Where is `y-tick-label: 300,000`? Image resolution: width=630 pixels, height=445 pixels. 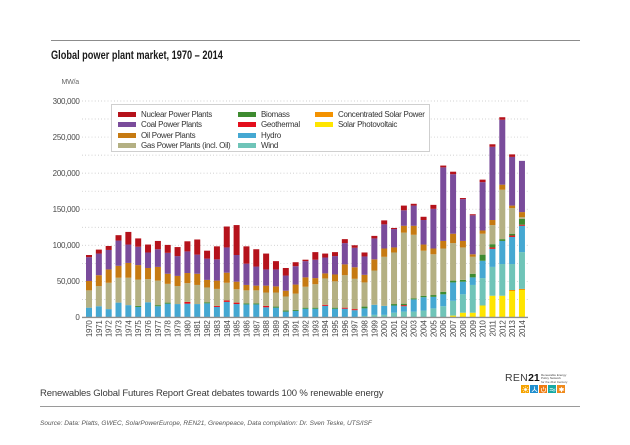 y-tick-label: 300,000 is located at coordinates (67, 101).